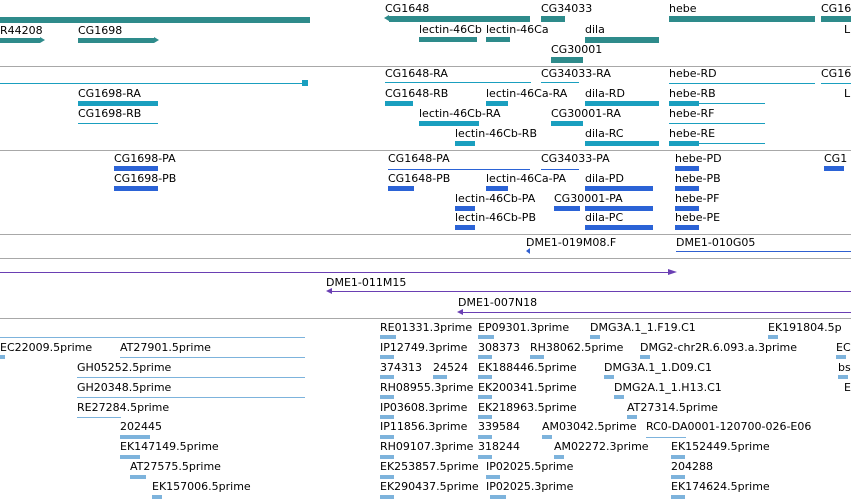  What do you see at coordinates (836, 19) in the screenshot?
I see `gene-bar-cg16` at bounding box center [836, 19].